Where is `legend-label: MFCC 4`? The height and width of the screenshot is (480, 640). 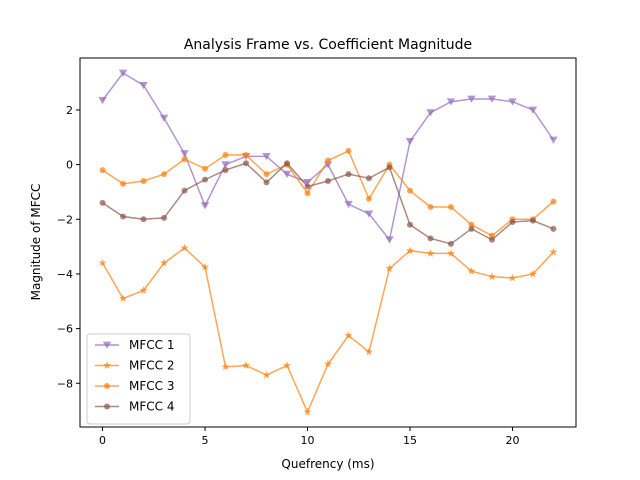 legend-label: MFCC 4 is located at coordinates (151, 407).